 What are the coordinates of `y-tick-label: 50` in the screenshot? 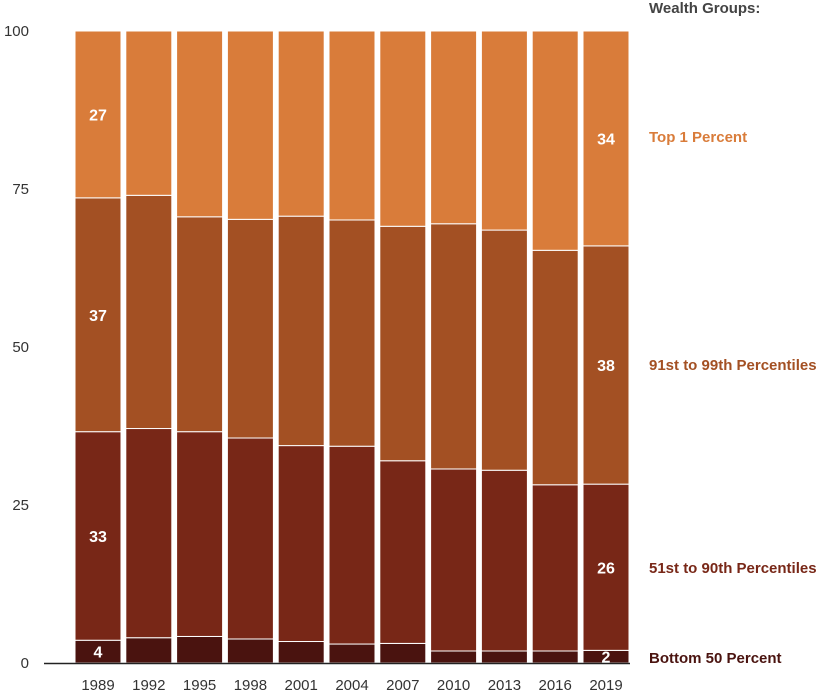 It's located at (20, 347).